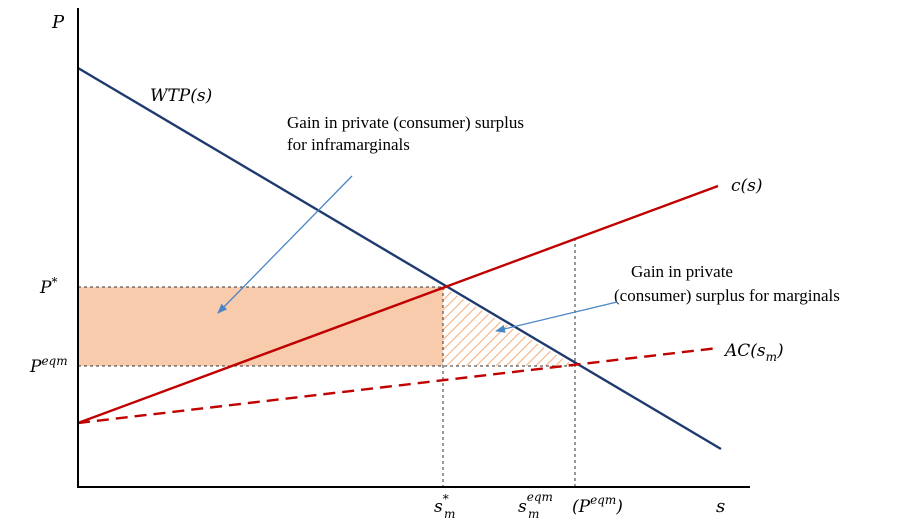  Describe the element at coordinates (35, 367) in the screenshot. I see `p-eqm-base: P` at that location.